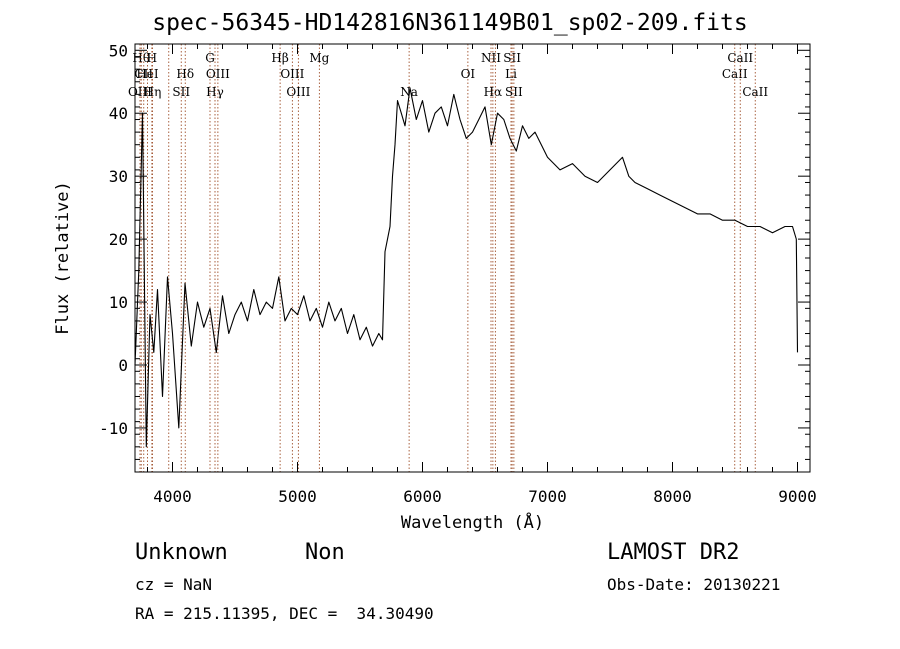 The width and height of the screenshot is (900, 649). I want to click on y-axis-label: Flux (relative), so click(63, 258).